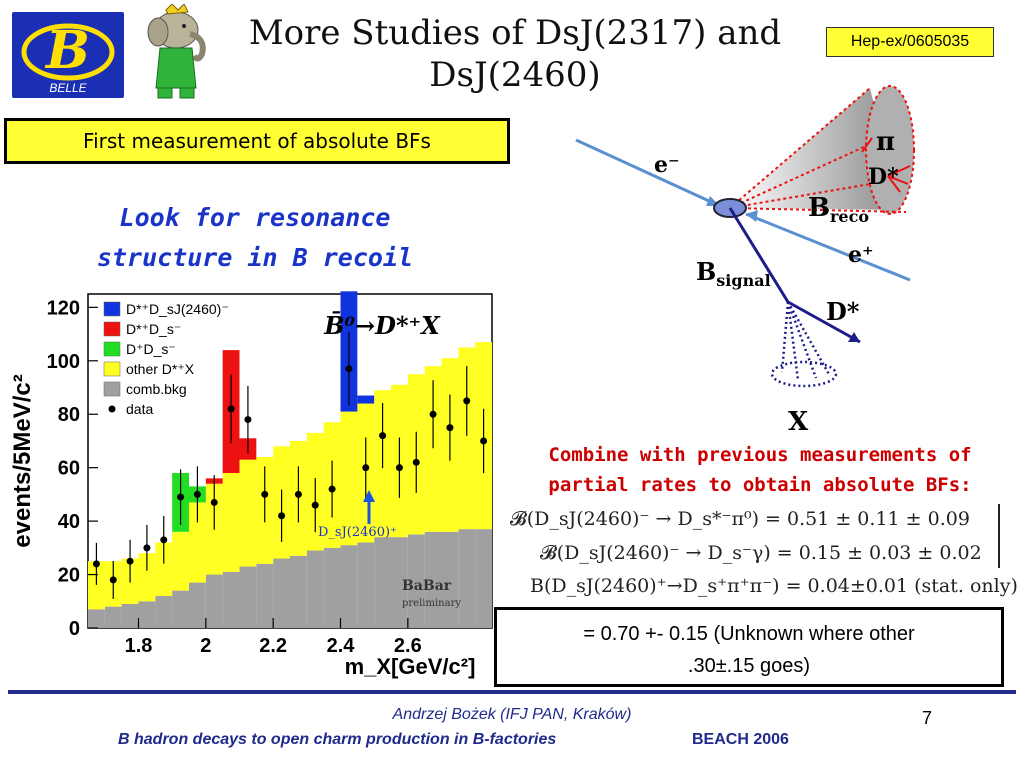 Image resolution: width=1024 pixels, height=768 pixels. What do you see at coordinates (382, 325) in the screenshot?
I see `chart-title: B̄⁰→D*⁺X` at bounding box center [382, 325].